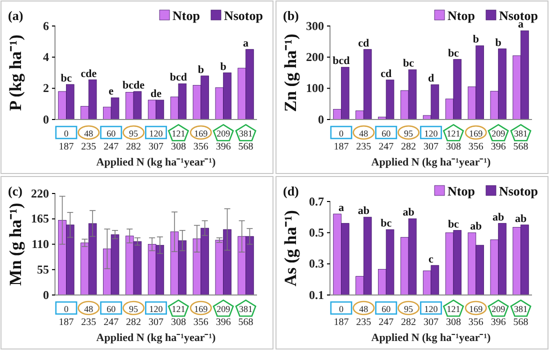  I want to click on y-tick-label: 300, so click(315, 25).